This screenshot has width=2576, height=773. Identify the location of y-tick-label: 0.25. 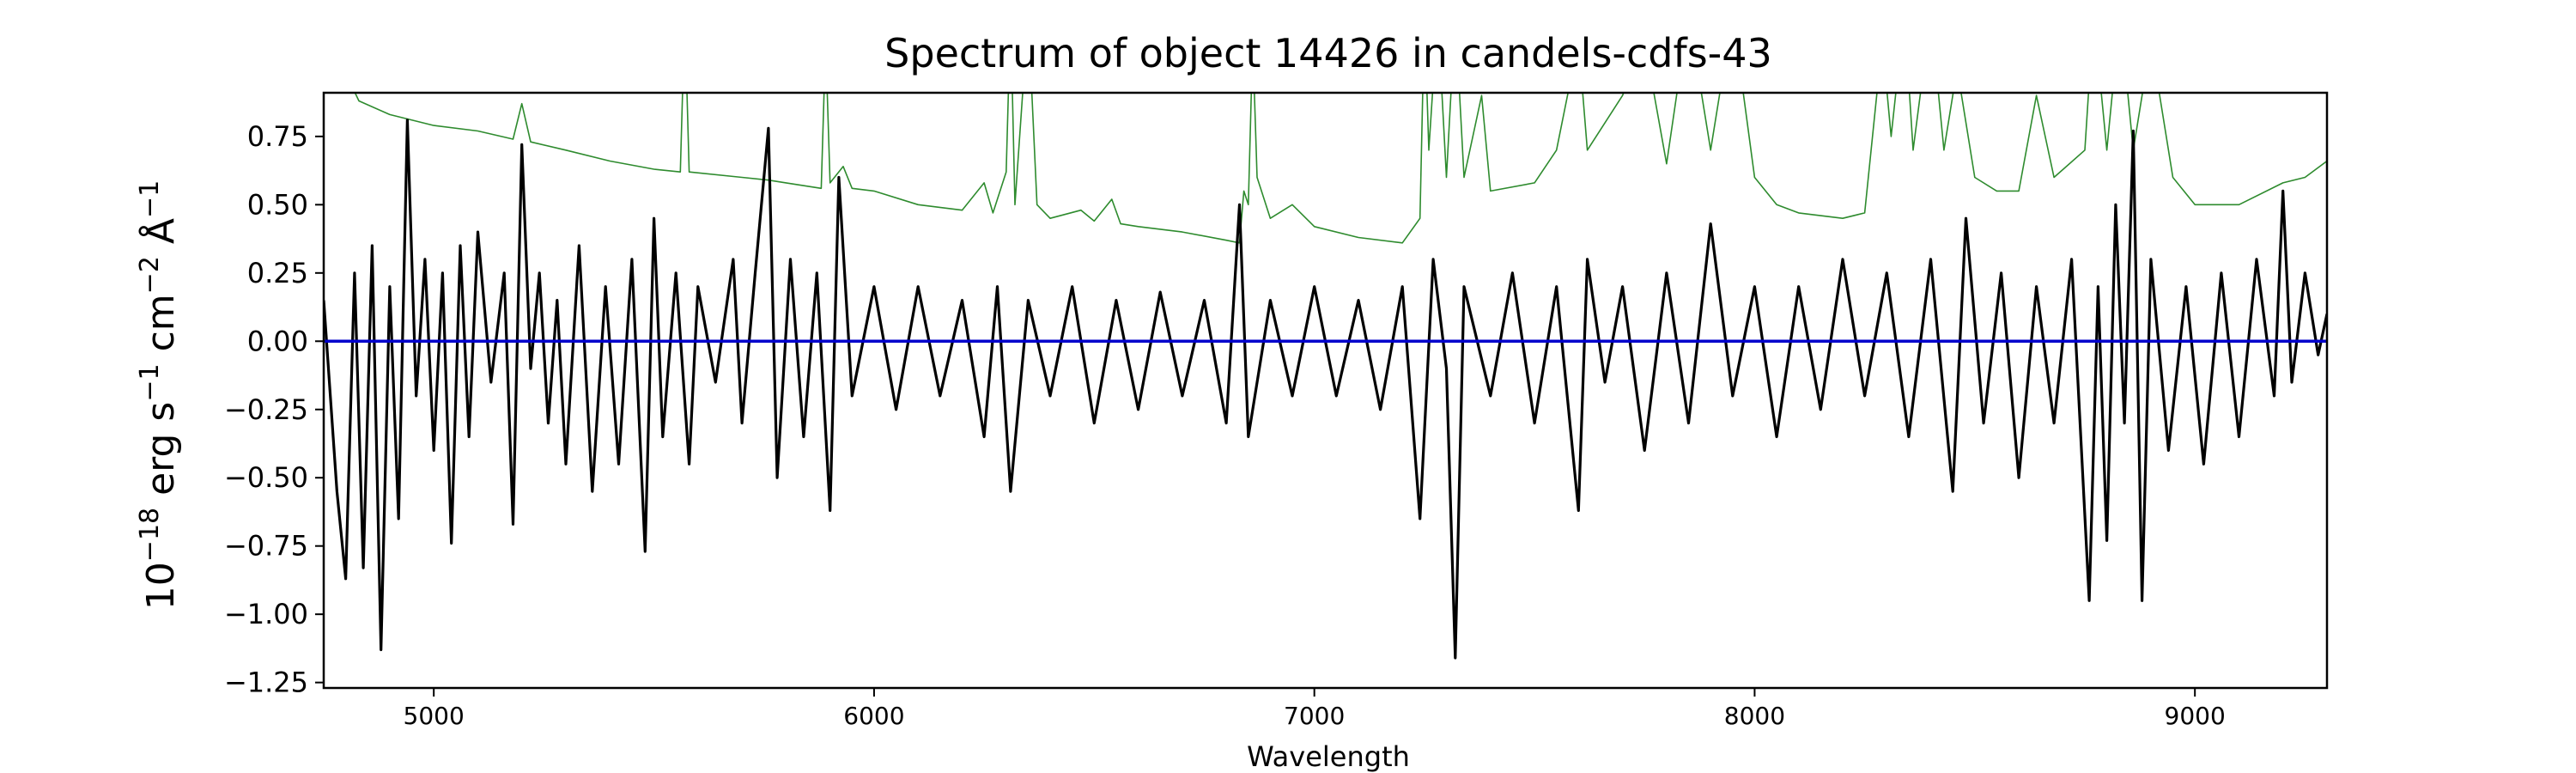
(278, 273).